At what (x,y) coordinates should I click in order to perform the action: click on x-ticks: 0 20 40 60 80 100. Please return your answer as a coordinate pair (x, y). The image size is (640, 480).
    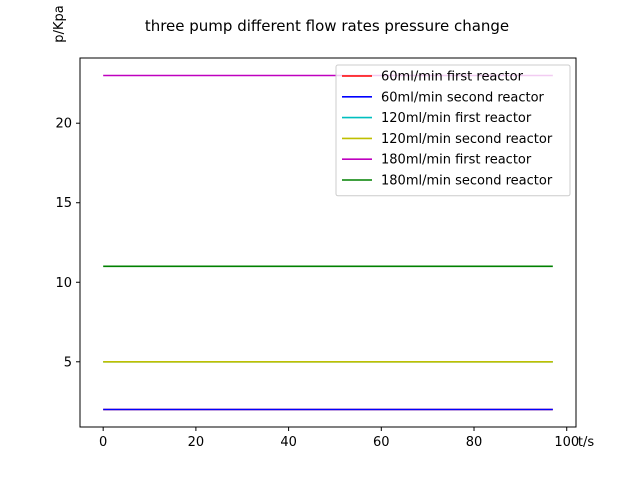
    Looking at the image, I should click on (339, 438).